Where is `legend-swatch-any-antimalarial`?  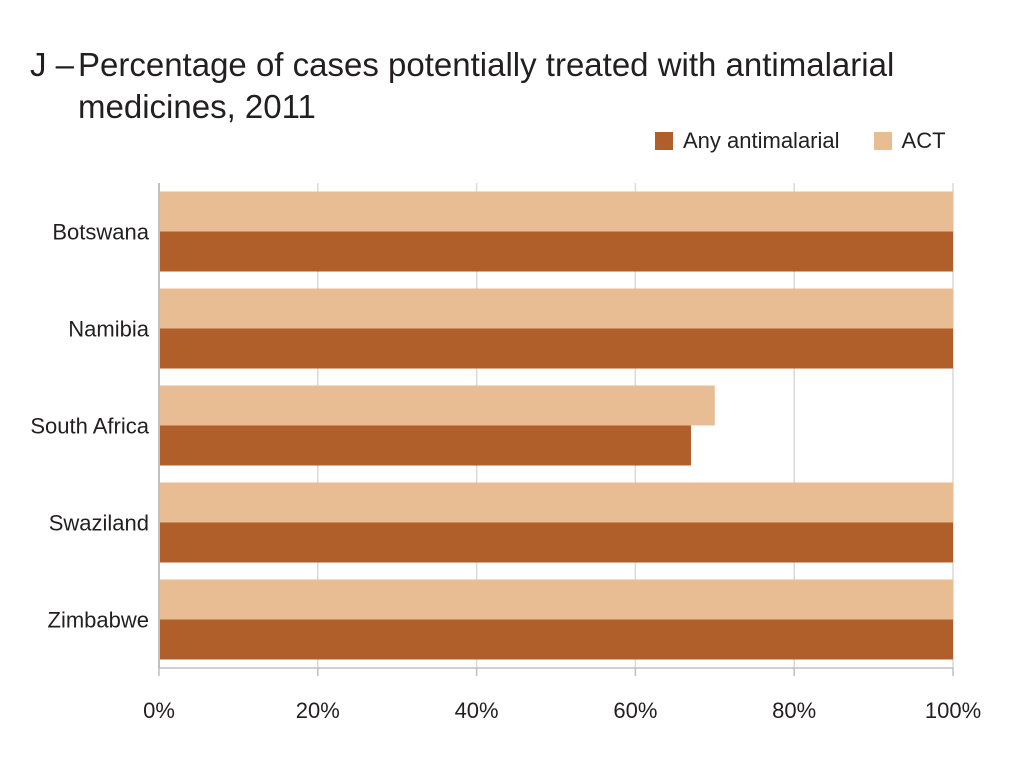
legend-swatch-any-antimalarial is located at coordinates (664, 141).